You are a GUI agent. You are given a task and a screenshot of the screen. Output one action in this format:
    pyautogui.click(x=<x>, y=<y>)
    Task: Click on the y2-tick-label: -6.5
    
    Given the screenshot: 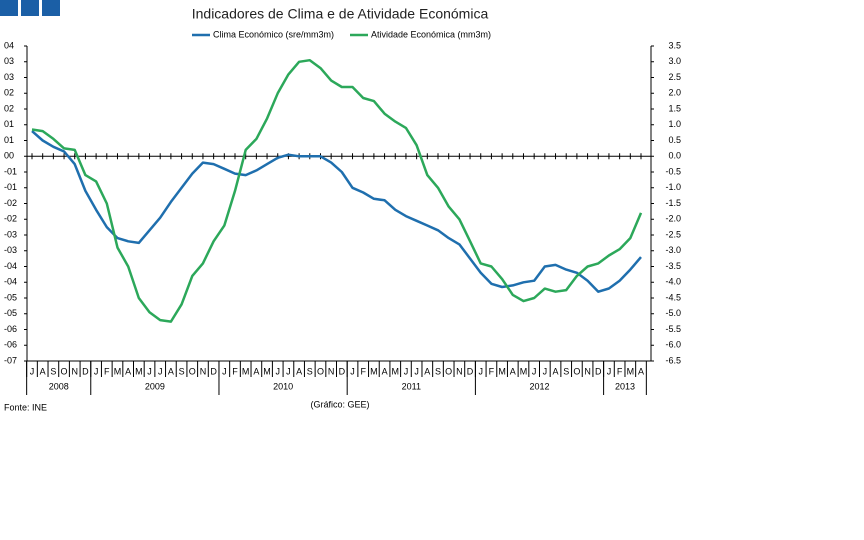 What is the action you would take?
    pyautogui.click(x=673, y=360)
    